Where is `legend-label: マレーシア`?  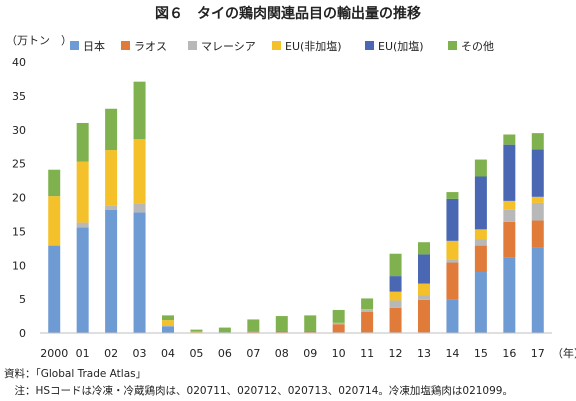
legend-label: マレーシア is located at coordinates (228, 46).